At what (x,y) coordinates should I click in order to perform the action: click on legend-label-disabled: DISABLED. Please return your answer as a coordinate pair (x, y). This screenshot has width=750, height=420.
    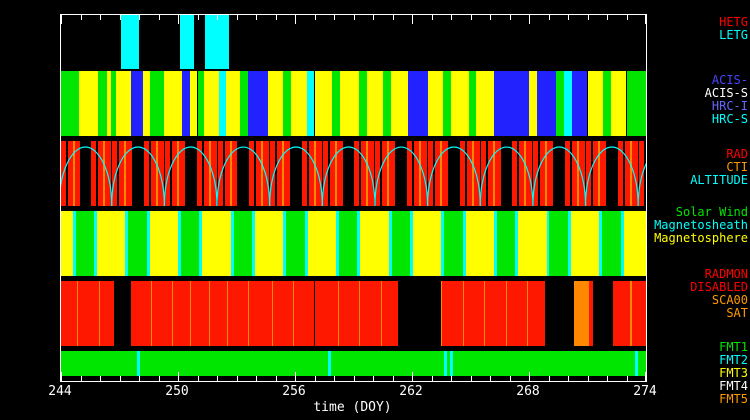
    Looking at the image, I should click on (719, 287).